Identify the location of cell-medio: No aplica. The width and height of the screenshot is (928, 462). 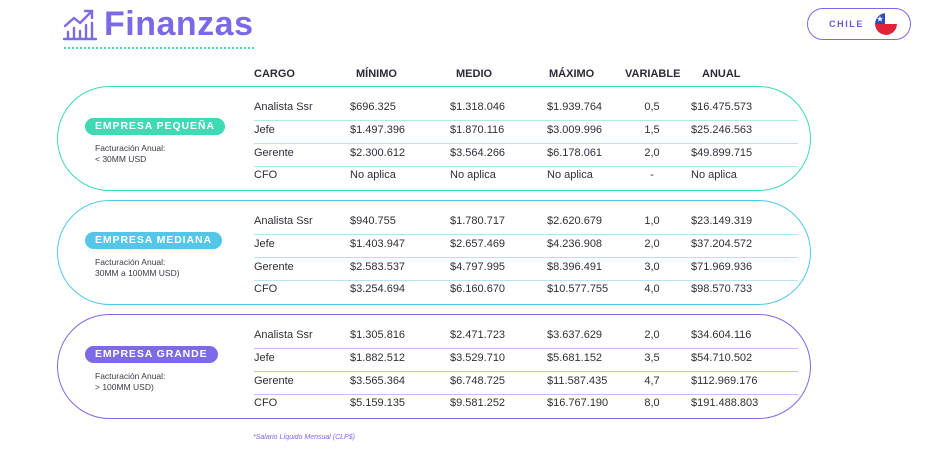
(473, 175).